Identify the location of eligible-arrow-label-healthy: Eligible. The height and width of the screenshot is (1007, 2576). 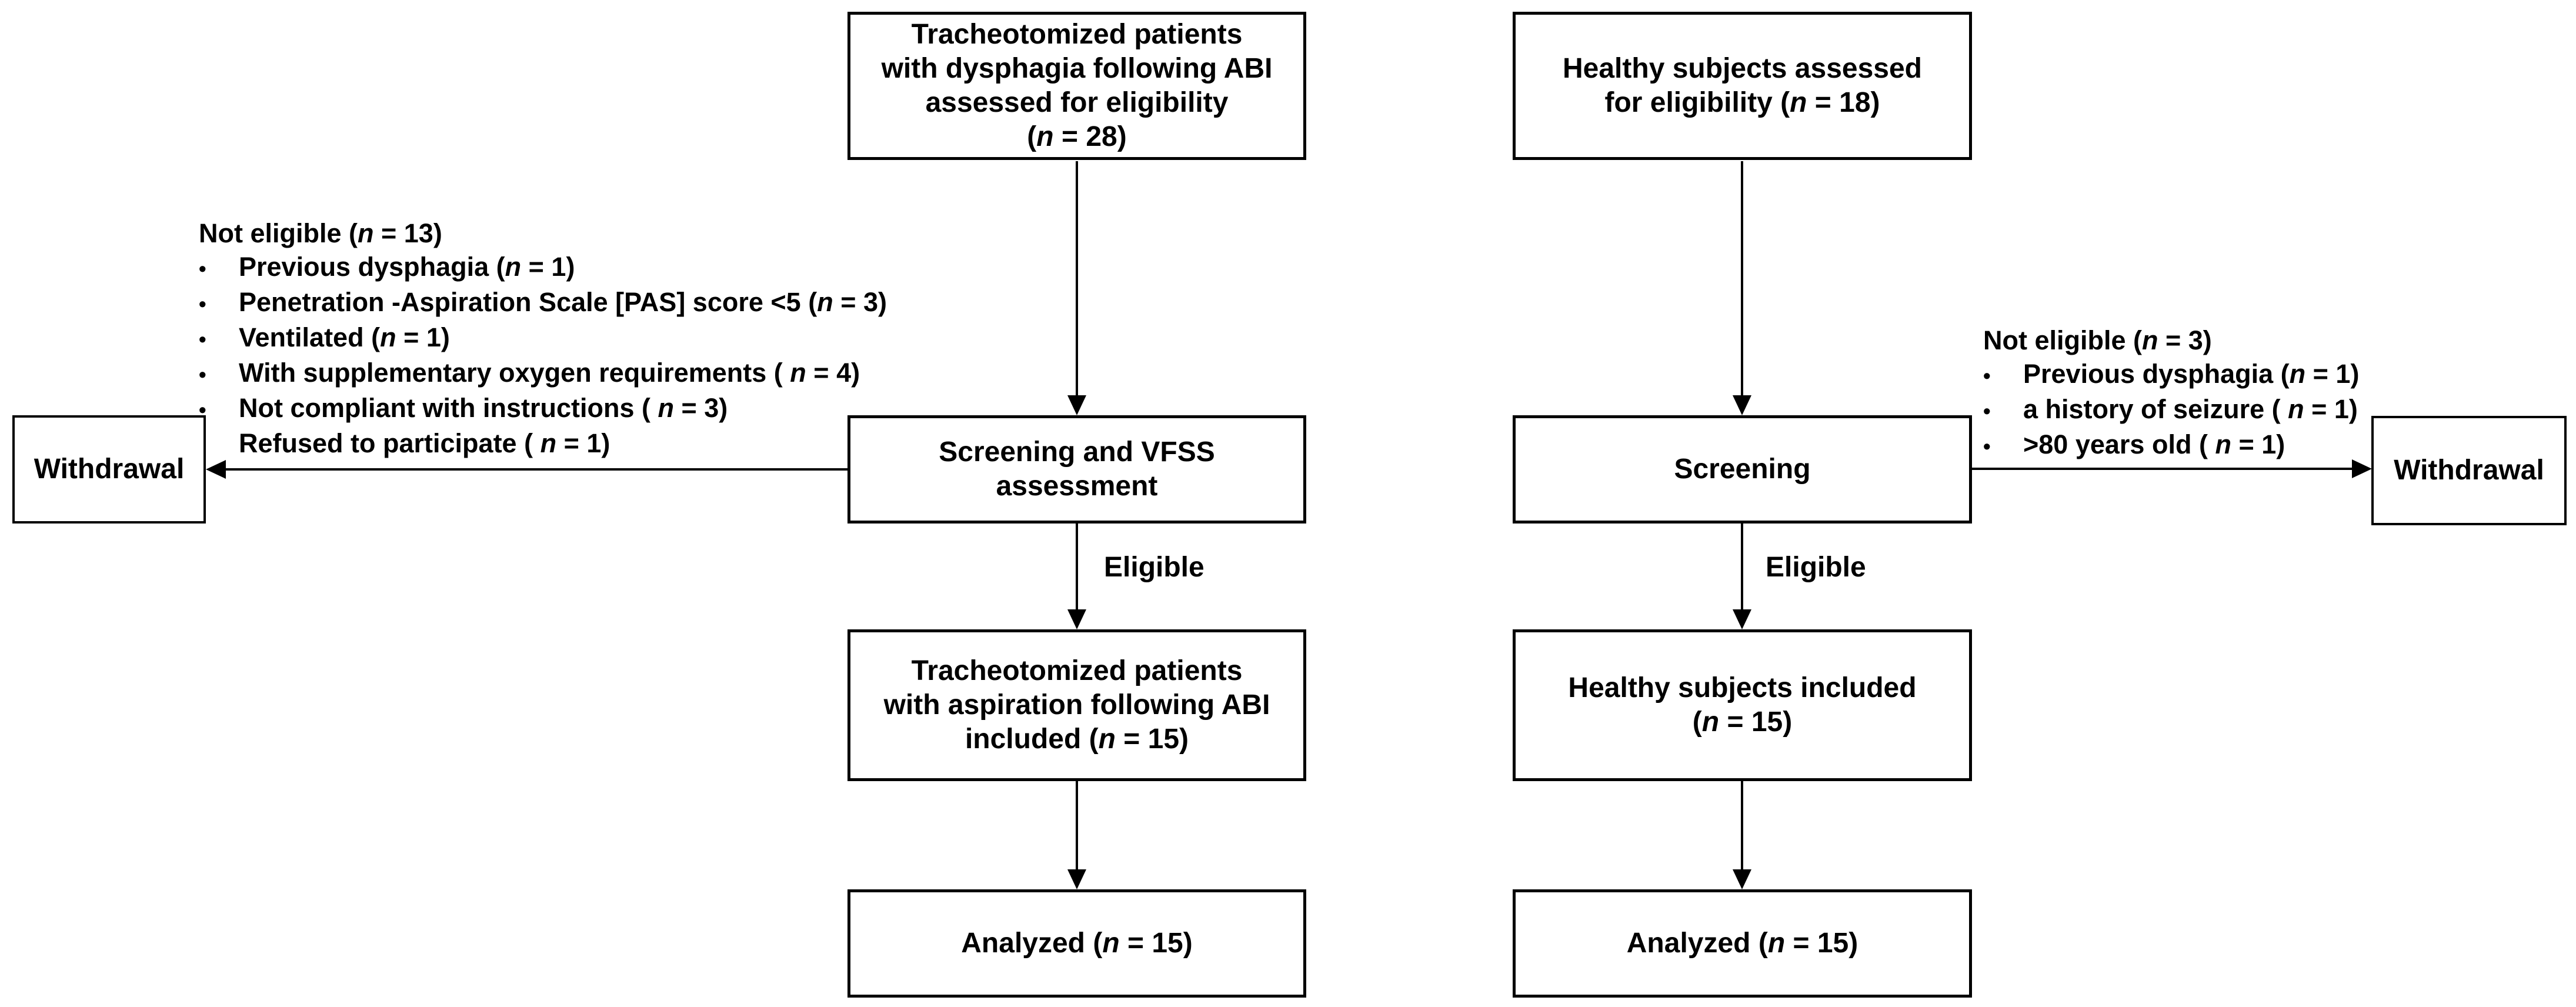
(1816, 567).